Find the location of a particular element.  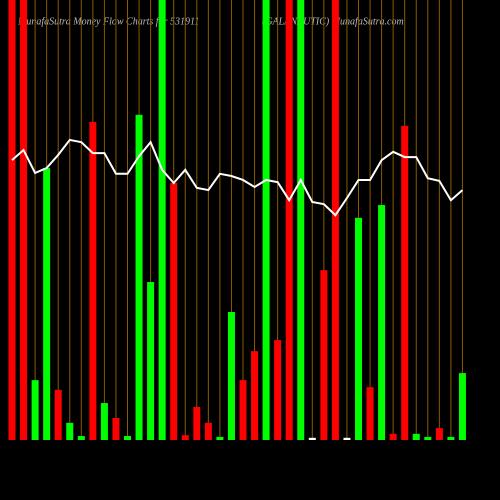

chart-title: MunafaSutra Money Flow Charts for 531911 is located at coordinates (108, 21).